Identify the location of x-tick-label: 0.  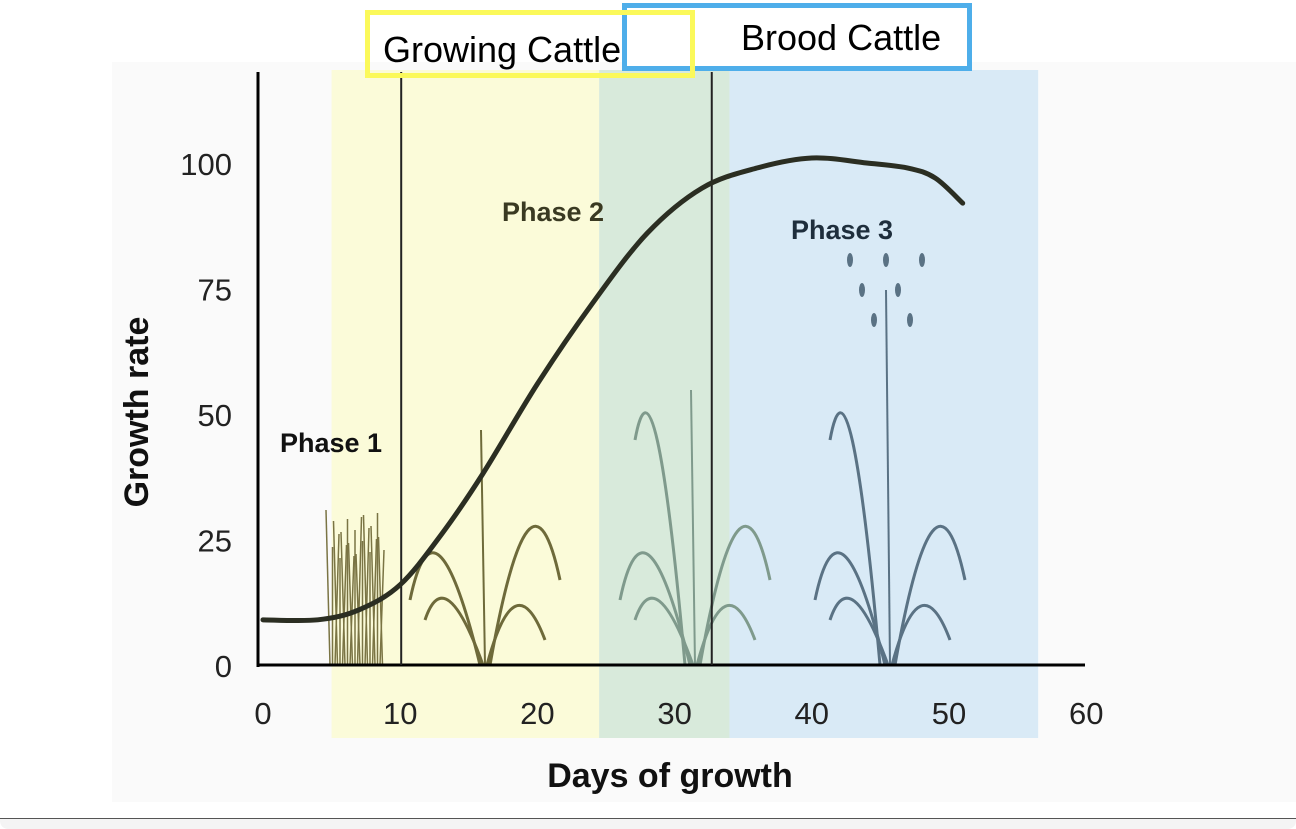
(262, 713).